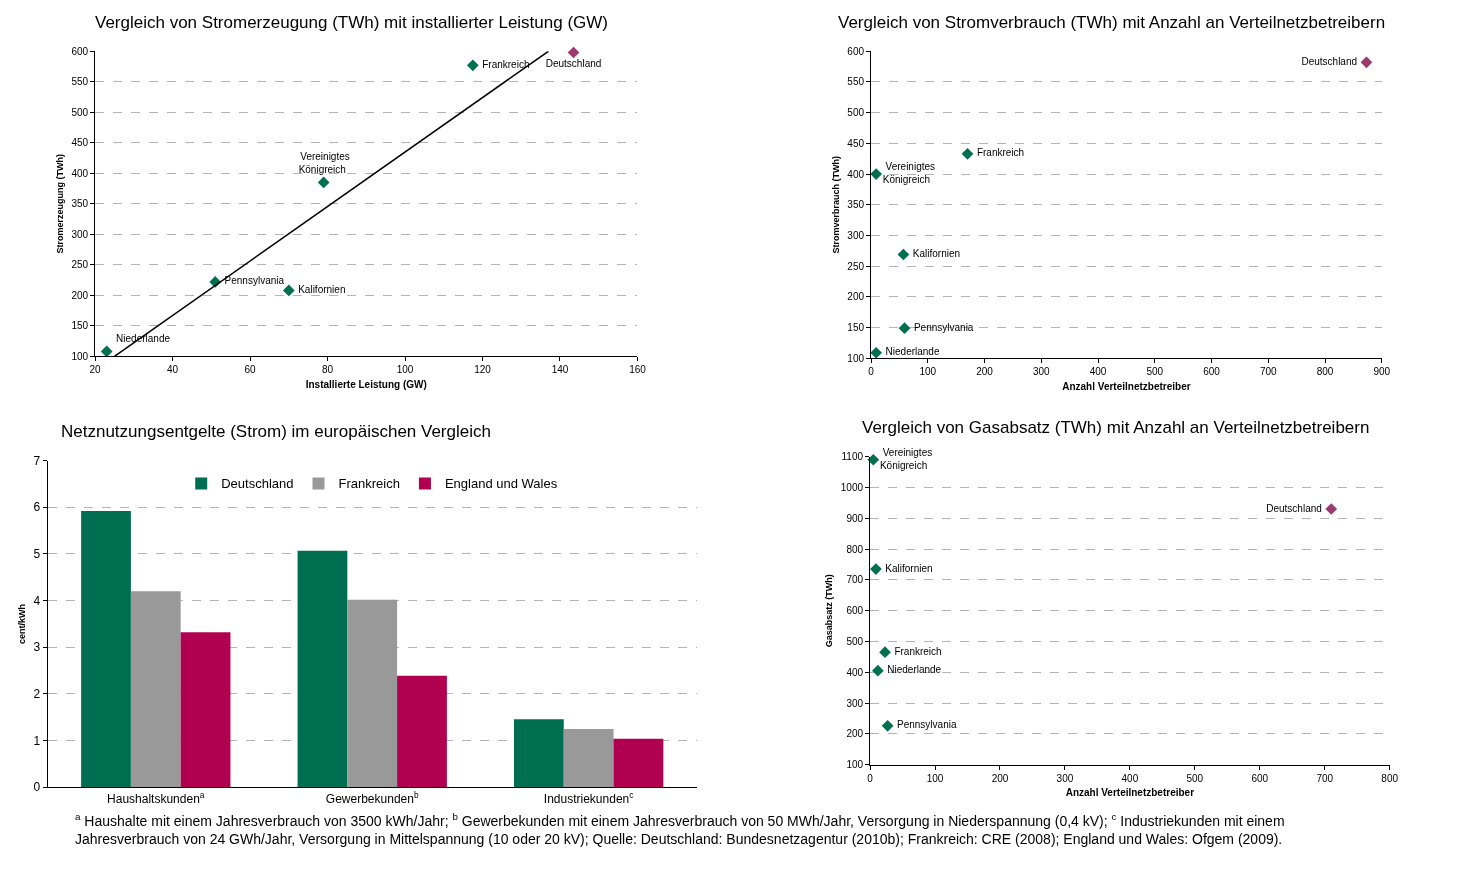  What do you see at coordinates (914, 670) in the screenshot?
I see `series-label: Niederlande` at bounding box center [914, 670].